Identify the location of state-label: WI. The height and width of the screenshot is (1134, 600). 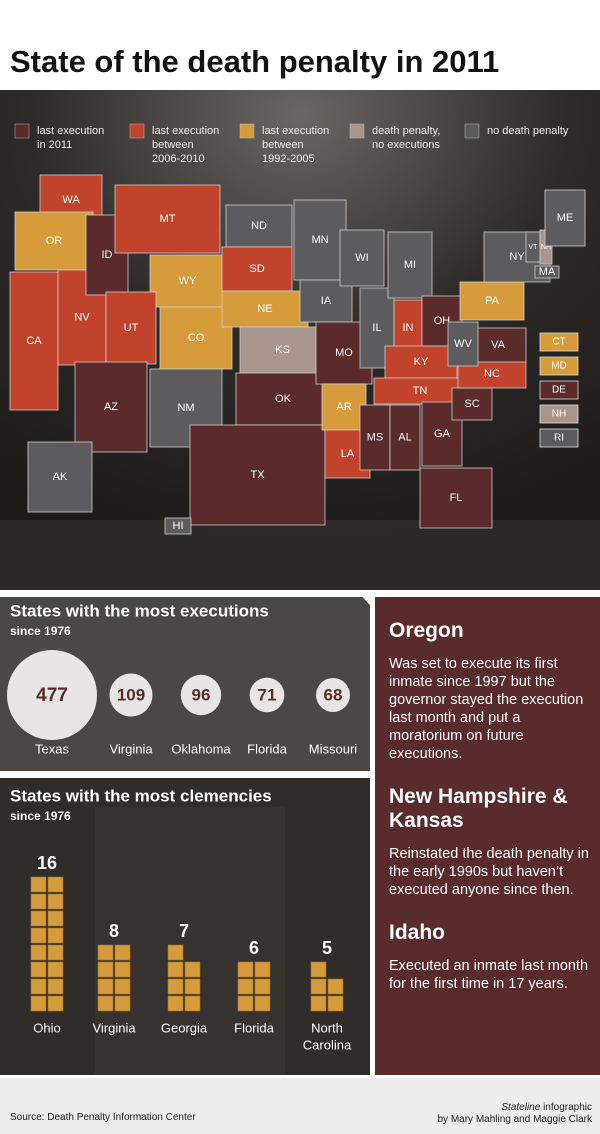
(361, 258).